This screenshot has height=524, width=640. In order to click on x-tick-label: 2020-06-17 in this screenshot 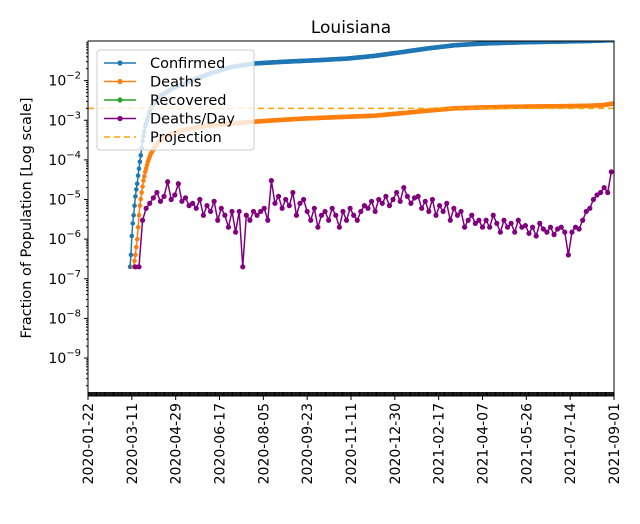, I will do `click(221, 443)`.